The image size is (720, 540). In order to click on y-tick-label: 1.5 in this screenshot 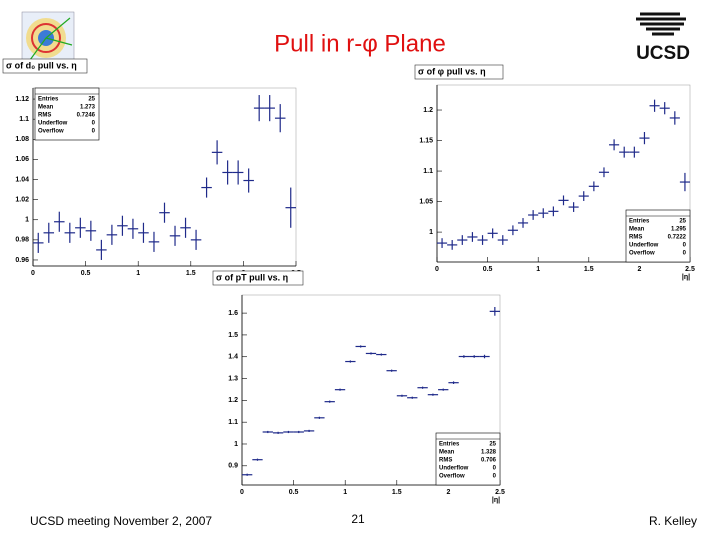, I will do `click(233, 335)`.